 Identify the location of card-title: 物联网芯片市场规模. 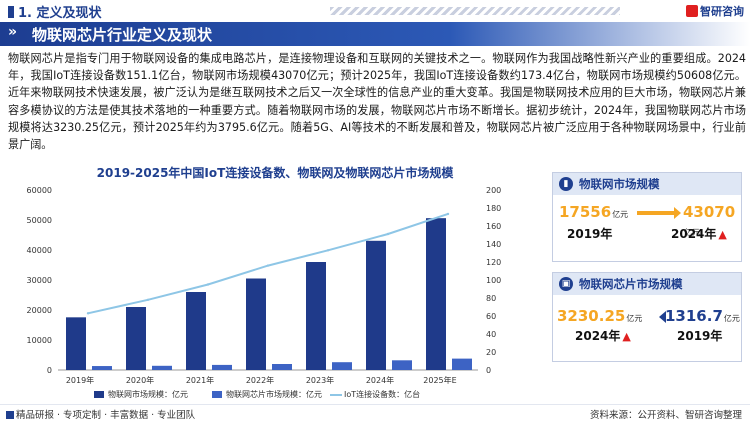
(631, 284).